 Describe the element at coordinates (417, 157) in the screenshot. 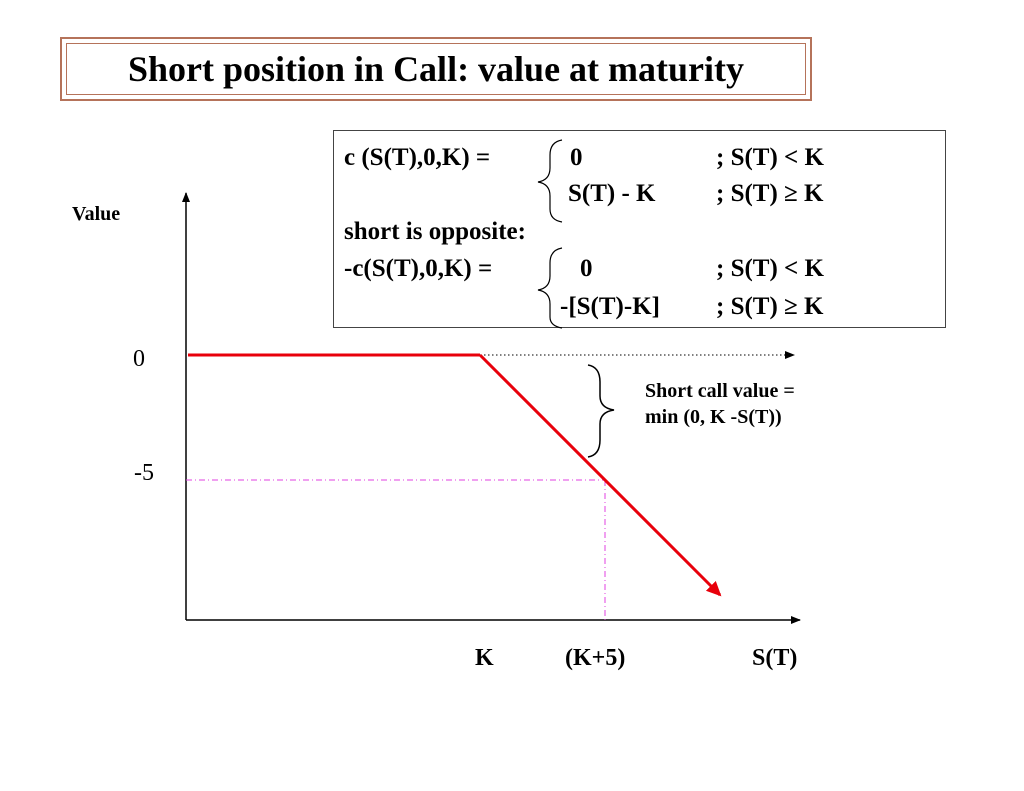

I see `formula-line1-lhs: c (S(T),0,K) =` at that location.